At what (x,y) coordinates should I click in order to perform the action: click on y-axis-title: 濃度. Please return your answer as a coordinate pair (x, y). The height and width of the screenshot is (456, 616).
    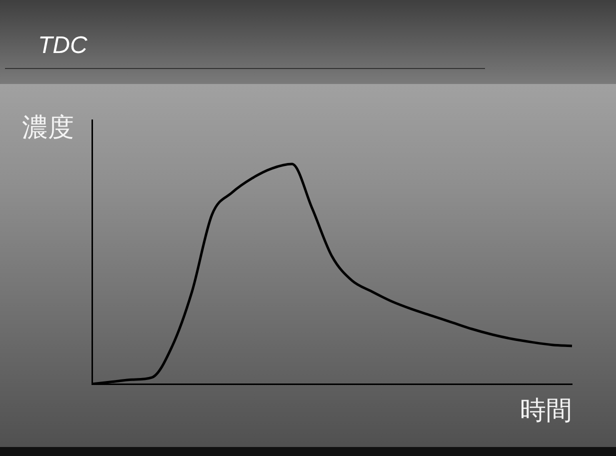
    Looking at the image, I should click on (48, 128).